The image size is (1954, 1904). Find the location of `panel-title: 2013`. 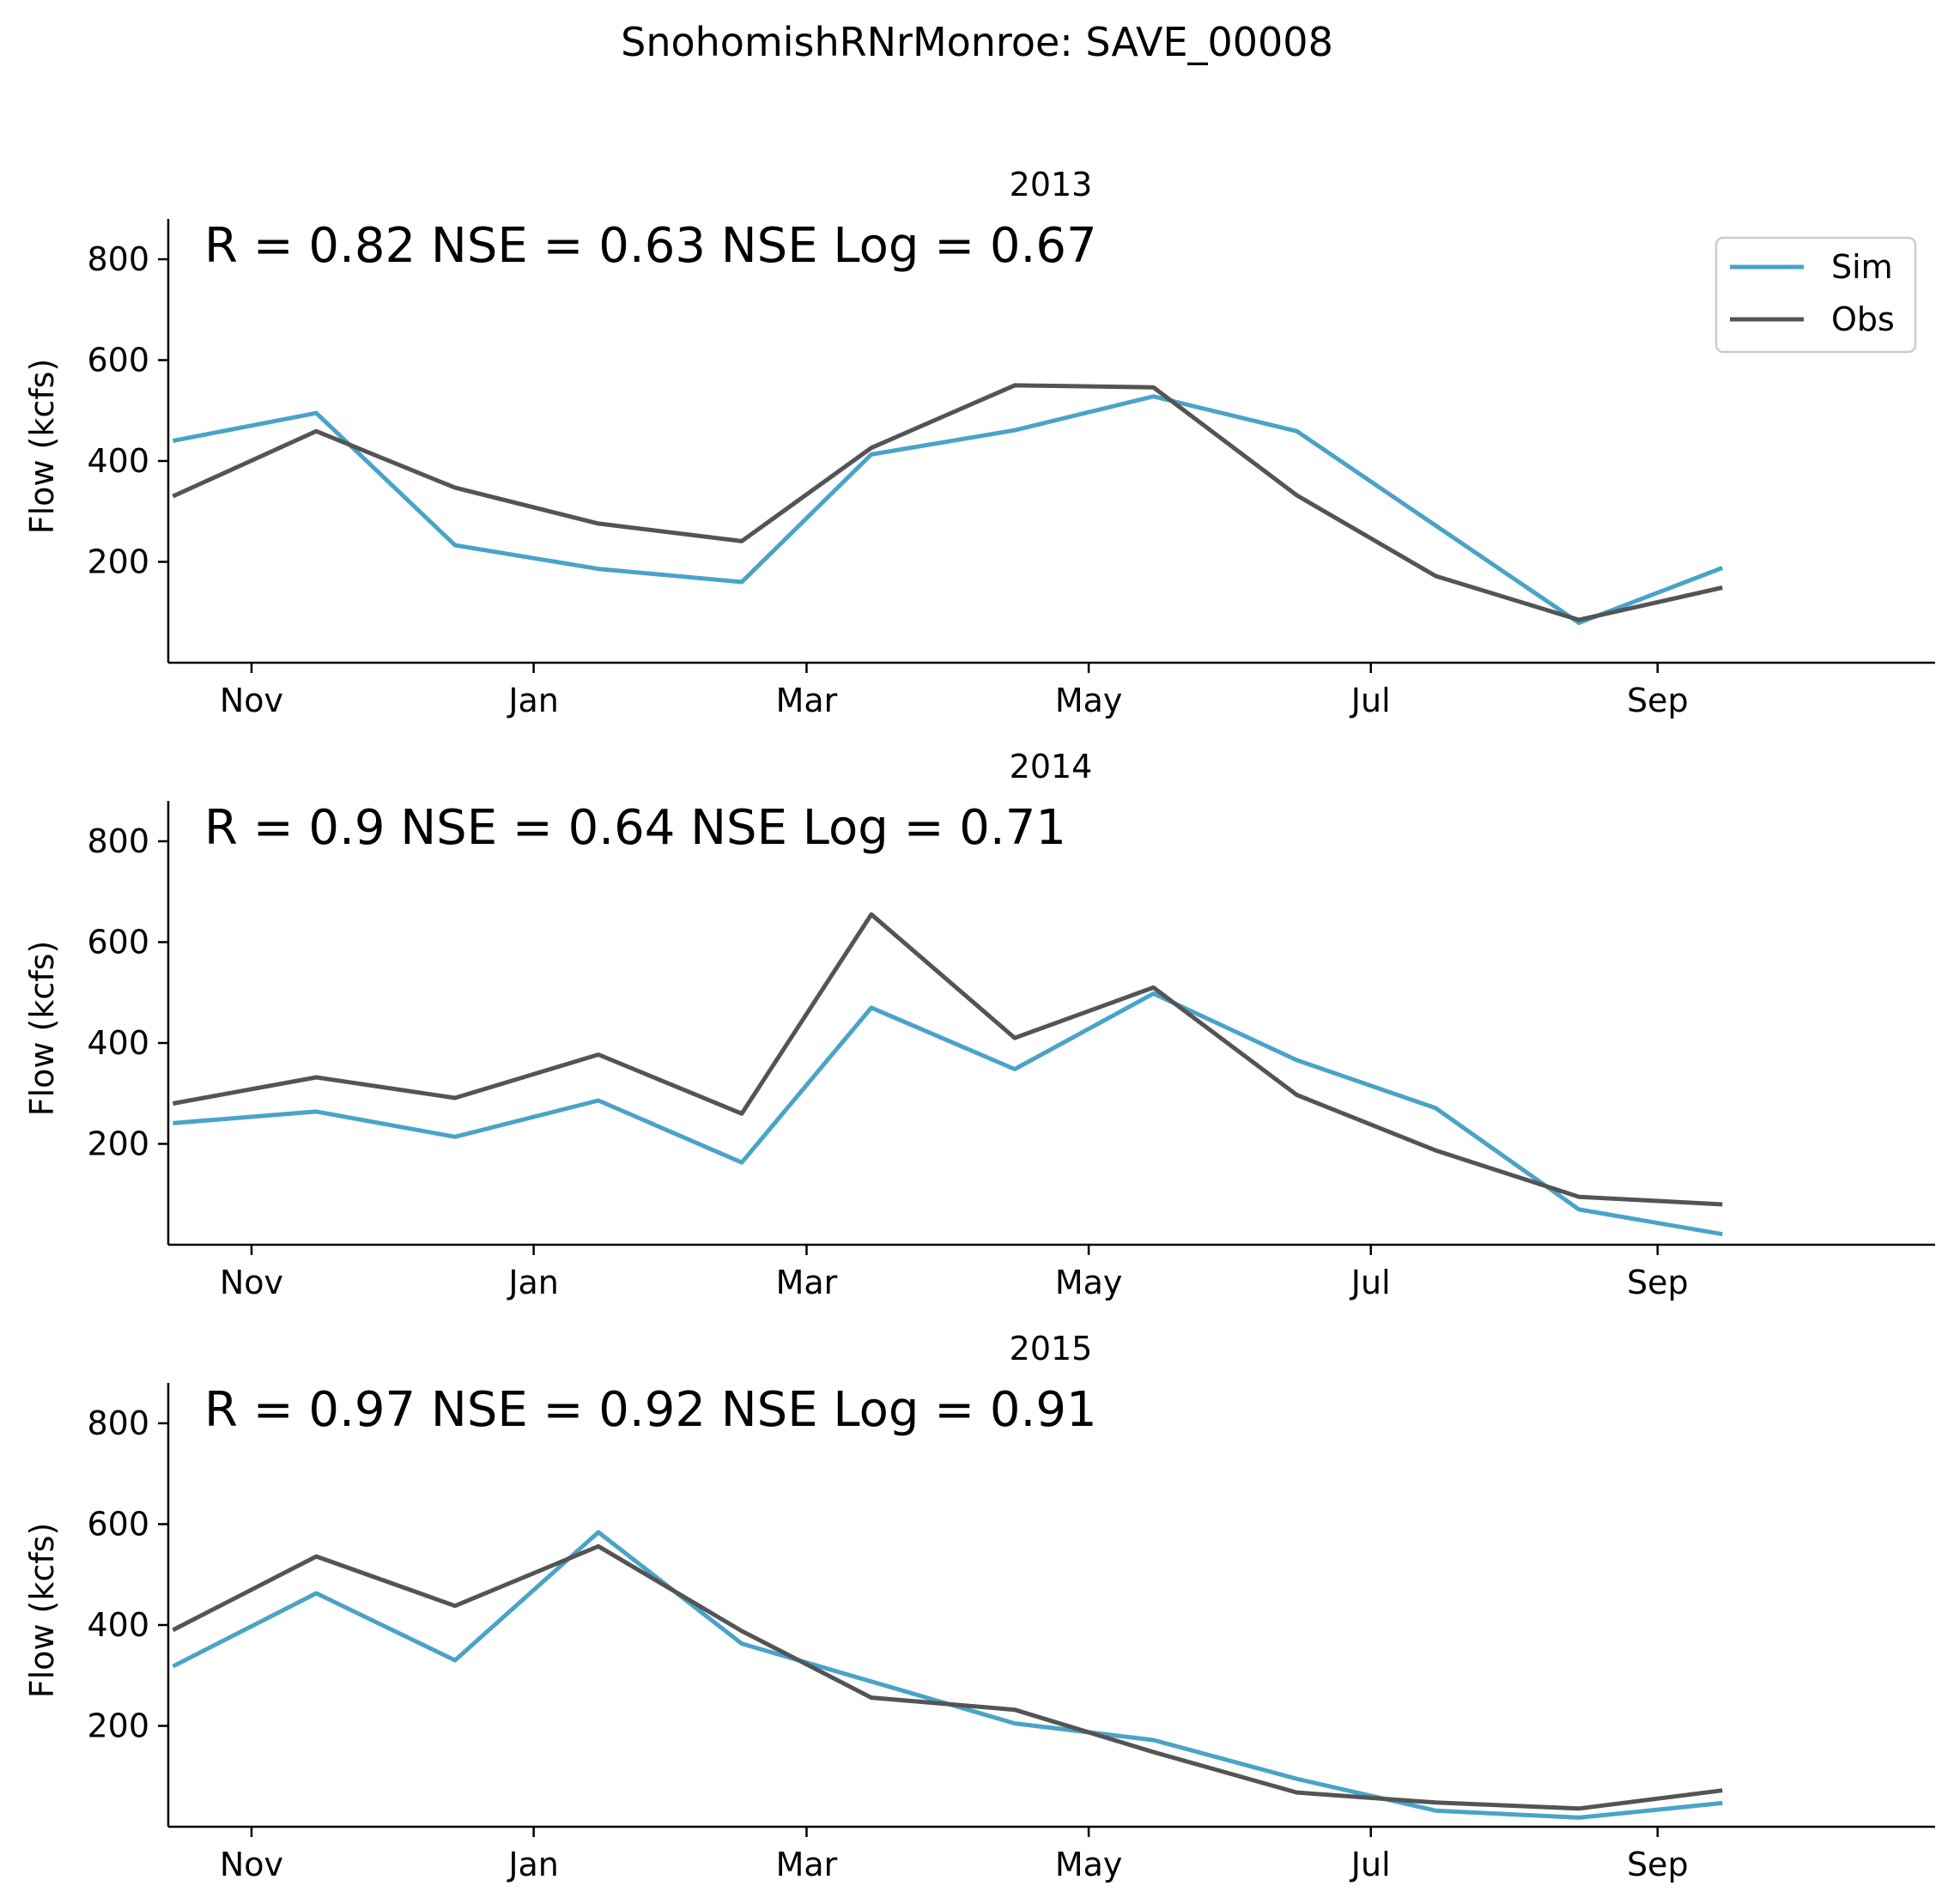

panel-title: 2013 is located at coordinates (1051, 185).